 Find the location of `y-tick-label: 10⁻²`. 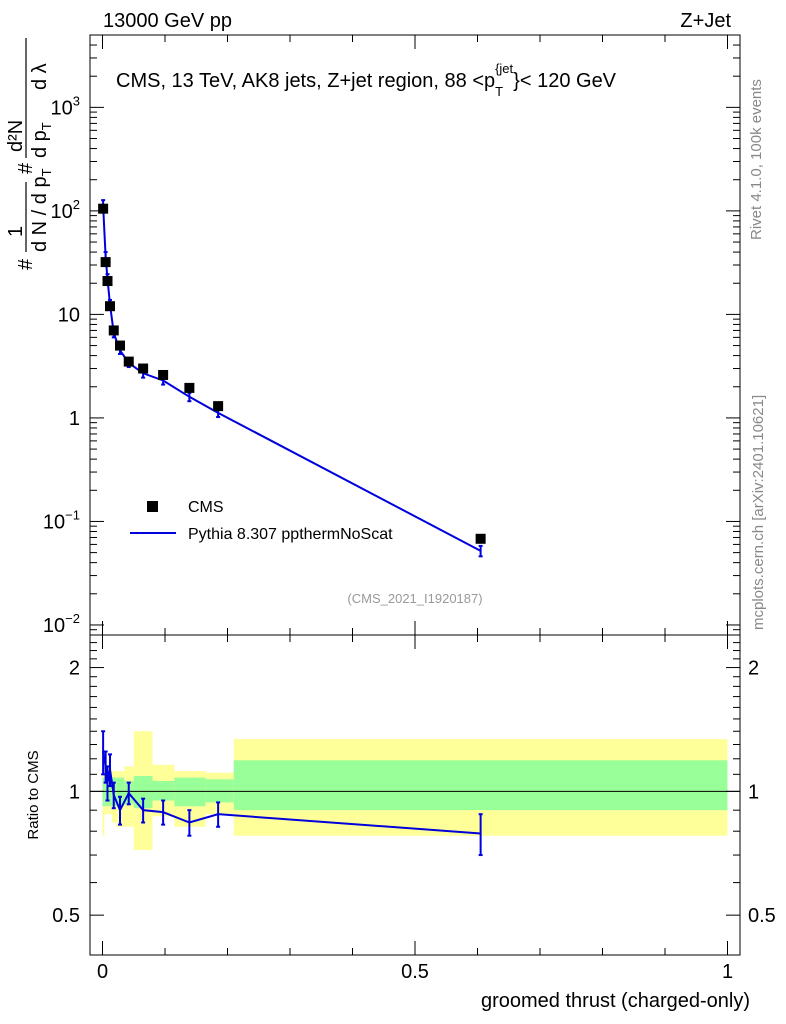

y-tick-label: 10⁻² is located at coordinates (61, 624).